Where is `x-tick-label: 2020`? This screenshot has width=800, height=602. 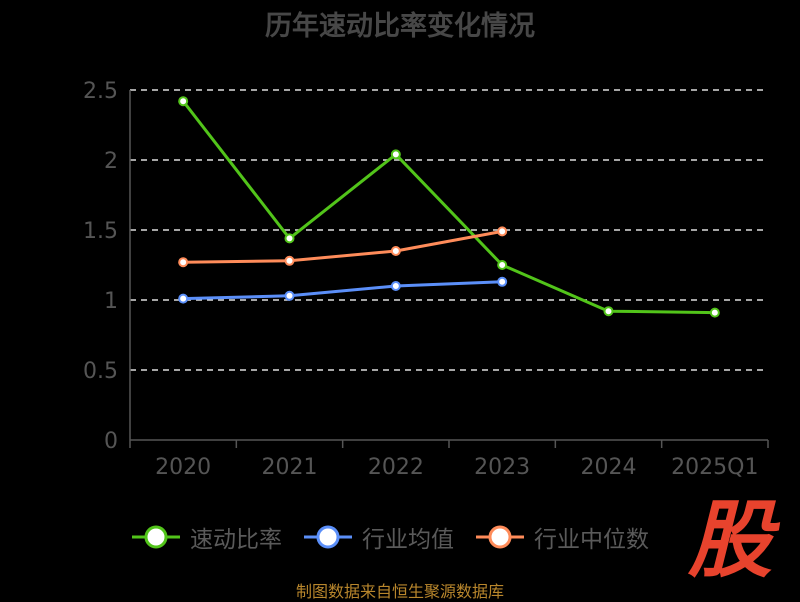
x-tick-label: 2020 is located at coordinates (183, 467).